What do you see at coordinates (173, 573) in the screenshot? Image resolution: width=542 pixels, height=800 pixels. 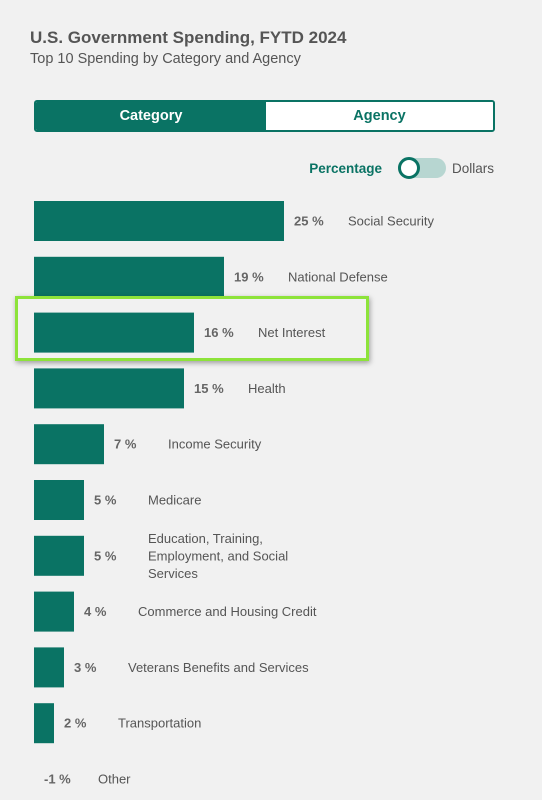 I see `category-label-line: Services` at bounding box center [173, 573].